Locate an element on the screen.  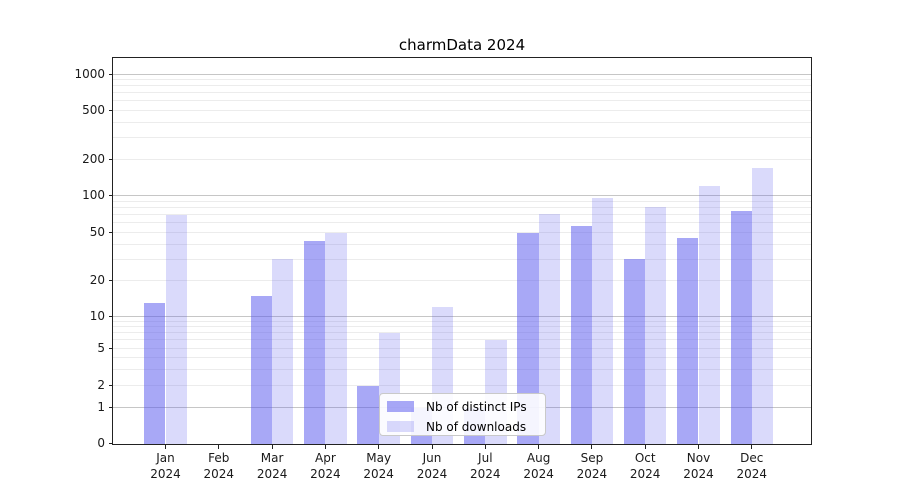
legend-item-downloads: Nb of downloads is located at coordinates (466, 426).